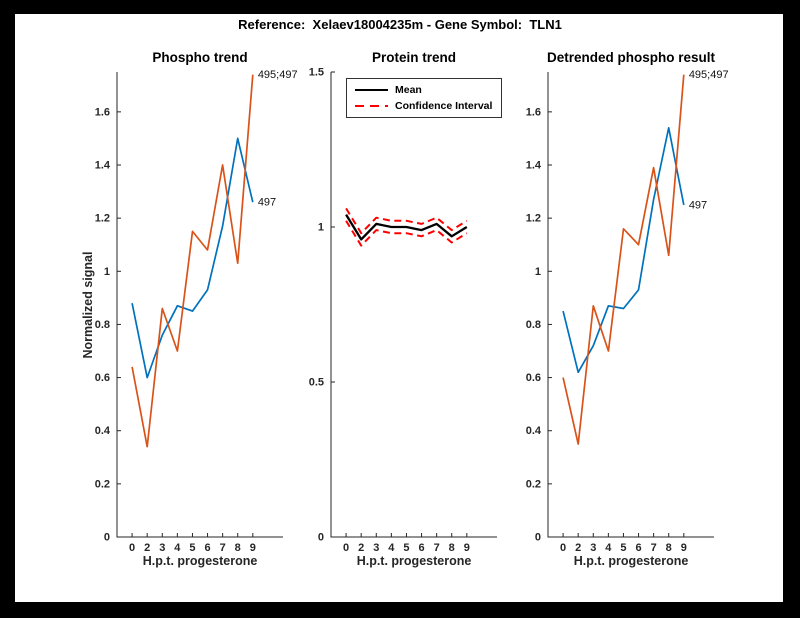 Image resolution: width=800 pixels, height=618 pixels. I want to click on subplot3-y-tick-label: 1, so click(538, 272).